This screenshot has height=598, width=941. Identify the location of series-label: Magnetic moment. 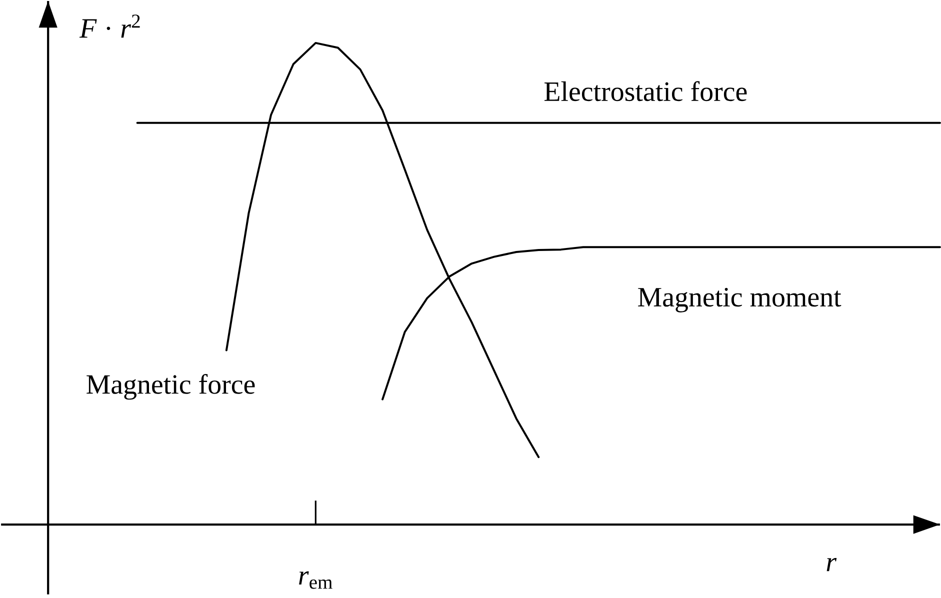
(740, 300).